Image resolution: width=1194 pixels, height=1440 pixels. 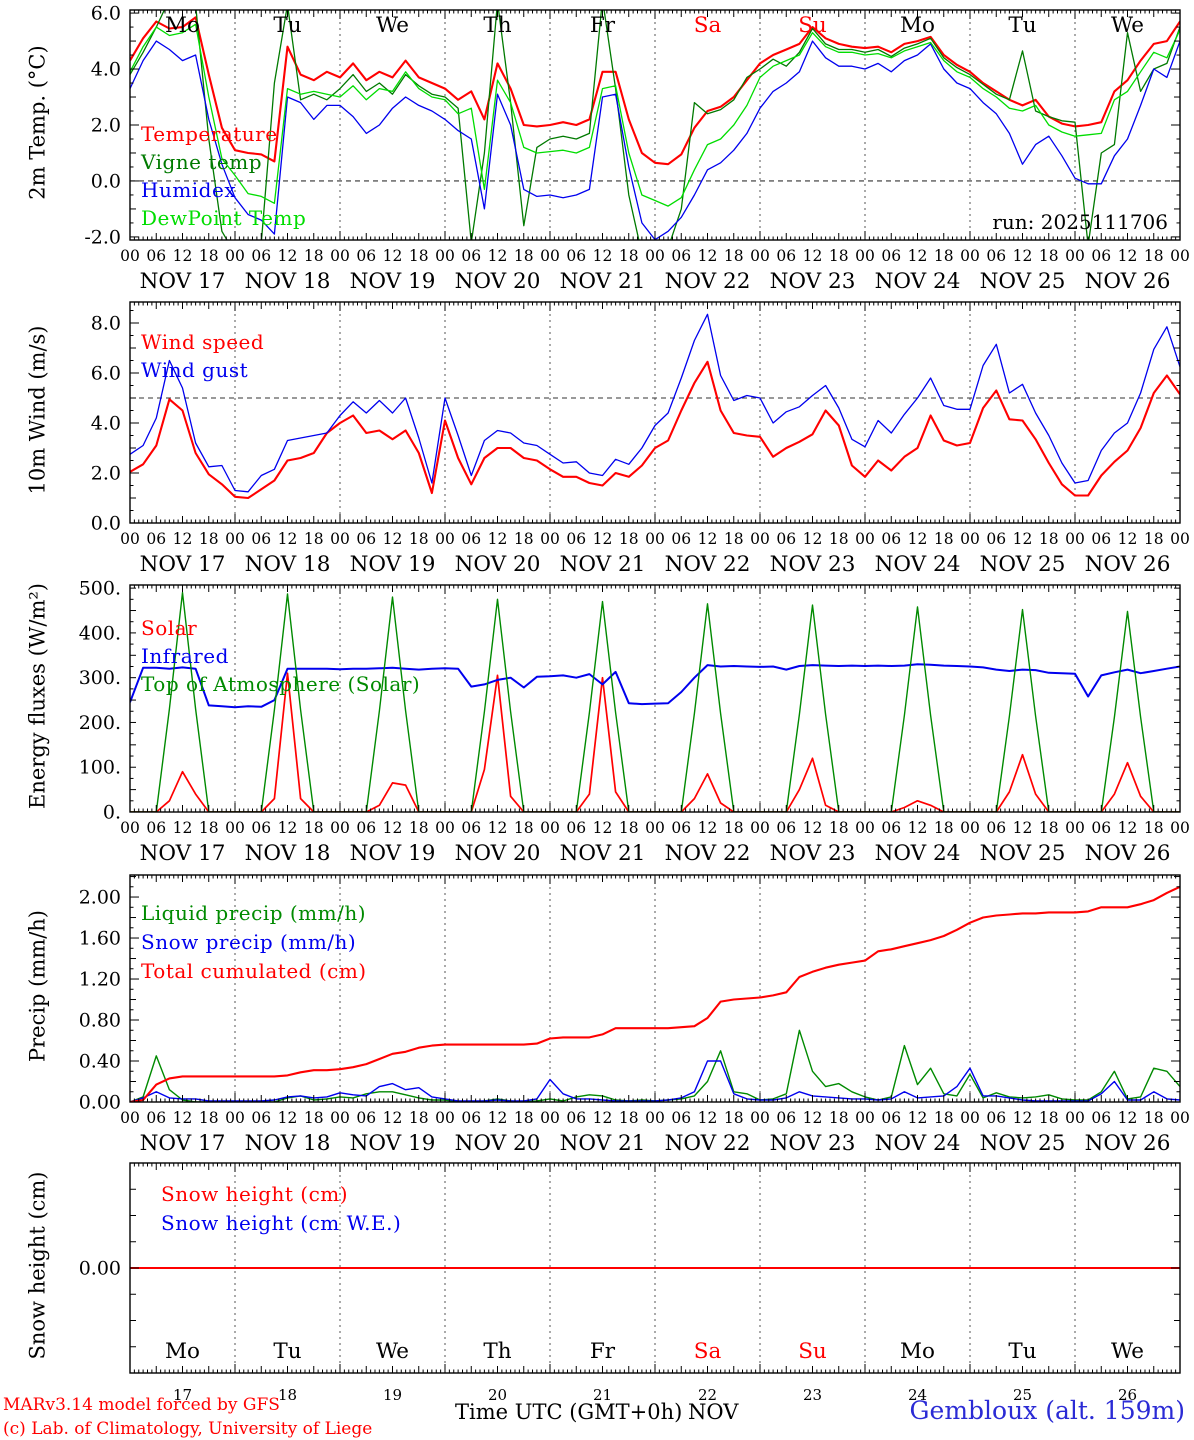 What do you see at coordinates (169, 628) in the screenshot?
I see `legend-solar: Solar` at bounding box center [169, 628].